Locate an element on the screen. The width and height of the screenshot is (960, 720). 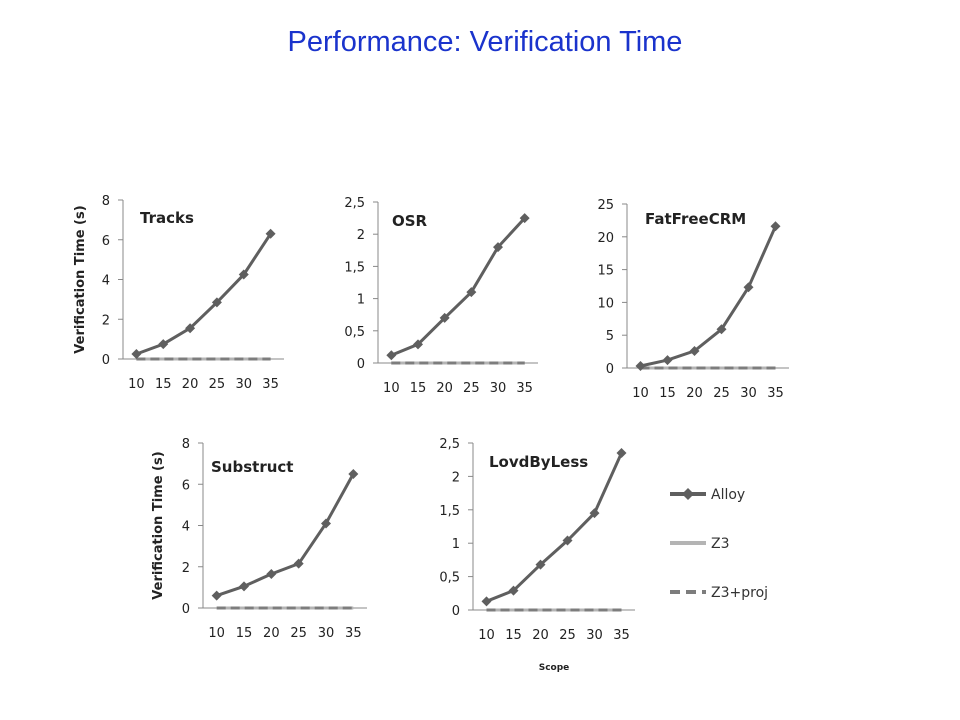
legend-marker-alloy is located at coordinates (688, 494).